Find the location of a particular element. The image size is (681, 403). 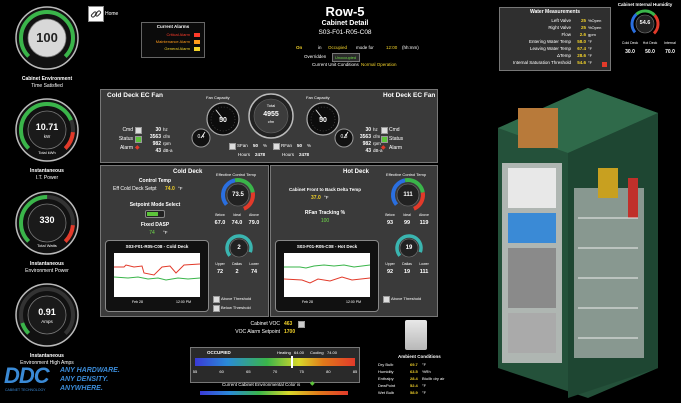

water-row-label: Entering Water Temp is located at coordinates (549, 41).